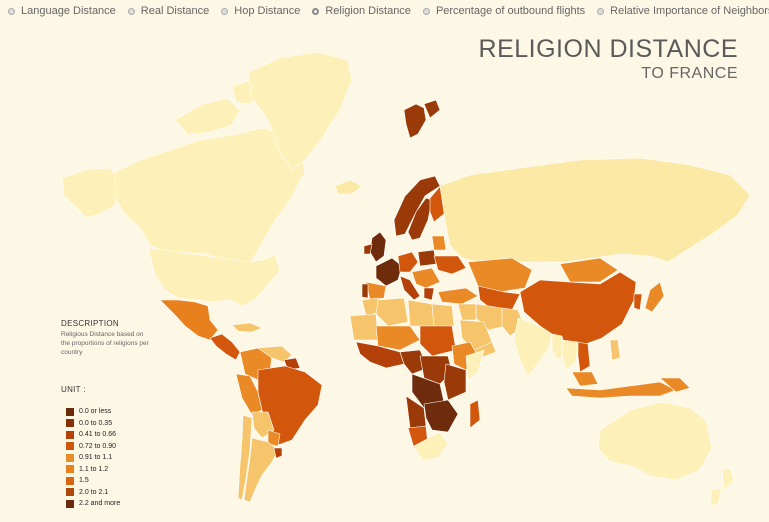 Image resolution: width=769 pixels, height=522 pixels. What do you see at coordinates (365, 291) in the screenshot?
I see `country-portugal` at bounding box center [365, 291].